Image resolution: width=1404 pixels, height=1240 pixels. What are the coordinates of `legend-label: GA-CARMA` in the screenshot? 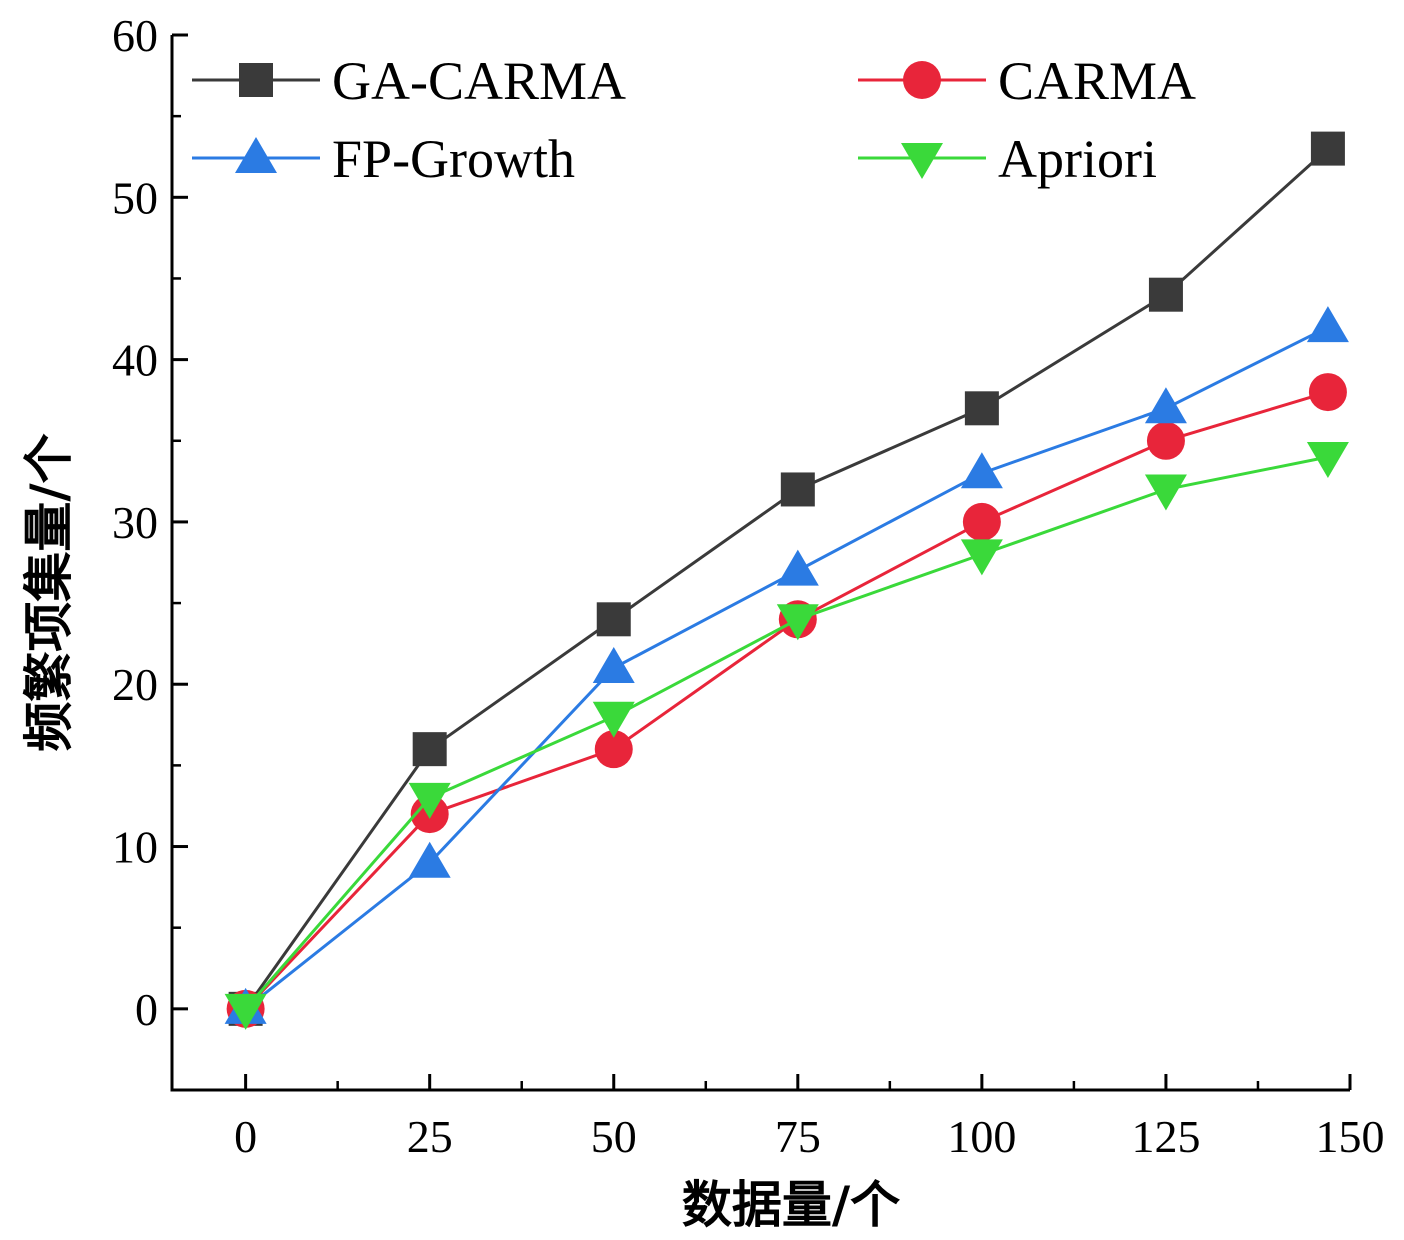 It's located at (479, 81).